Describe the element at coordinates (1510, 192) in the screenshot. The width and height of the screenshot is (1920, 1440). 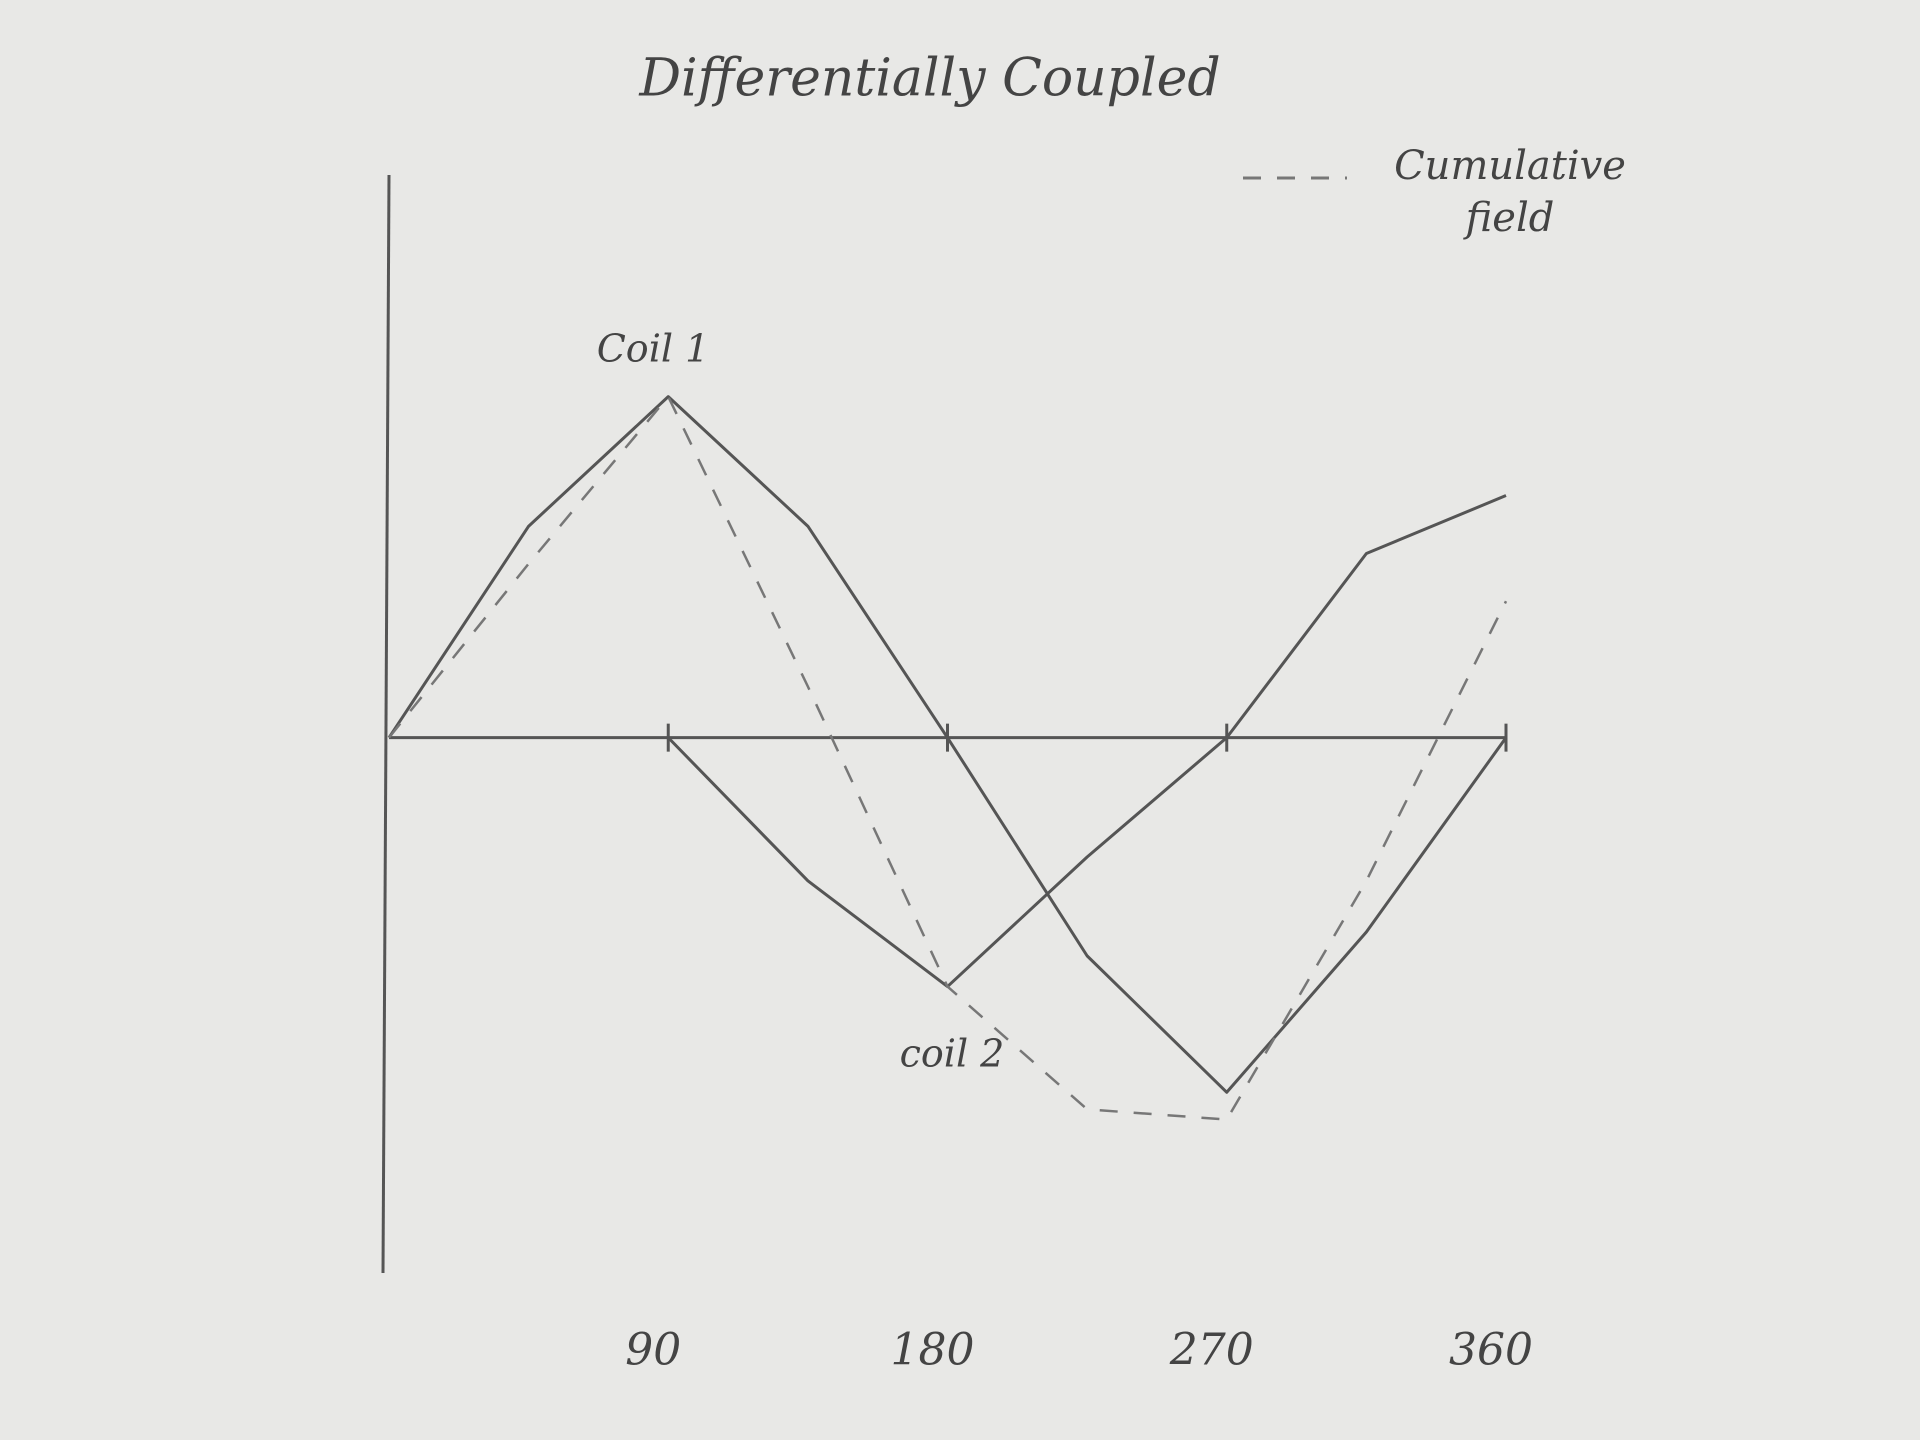
I see `legend-label: Cumulative field` at that location.